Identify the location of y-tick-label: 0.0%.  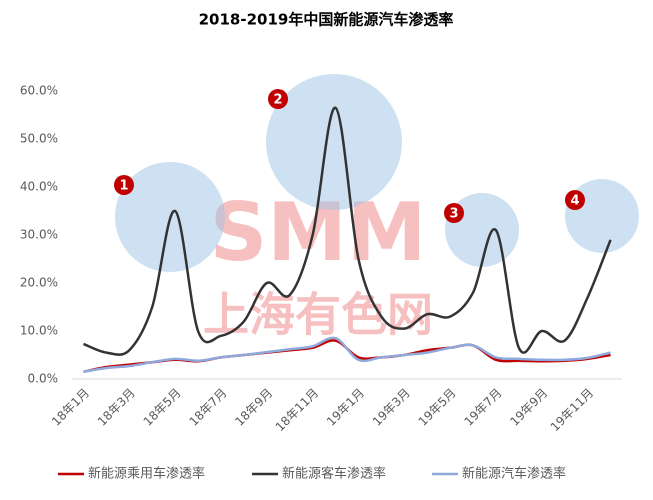
(43, 379).